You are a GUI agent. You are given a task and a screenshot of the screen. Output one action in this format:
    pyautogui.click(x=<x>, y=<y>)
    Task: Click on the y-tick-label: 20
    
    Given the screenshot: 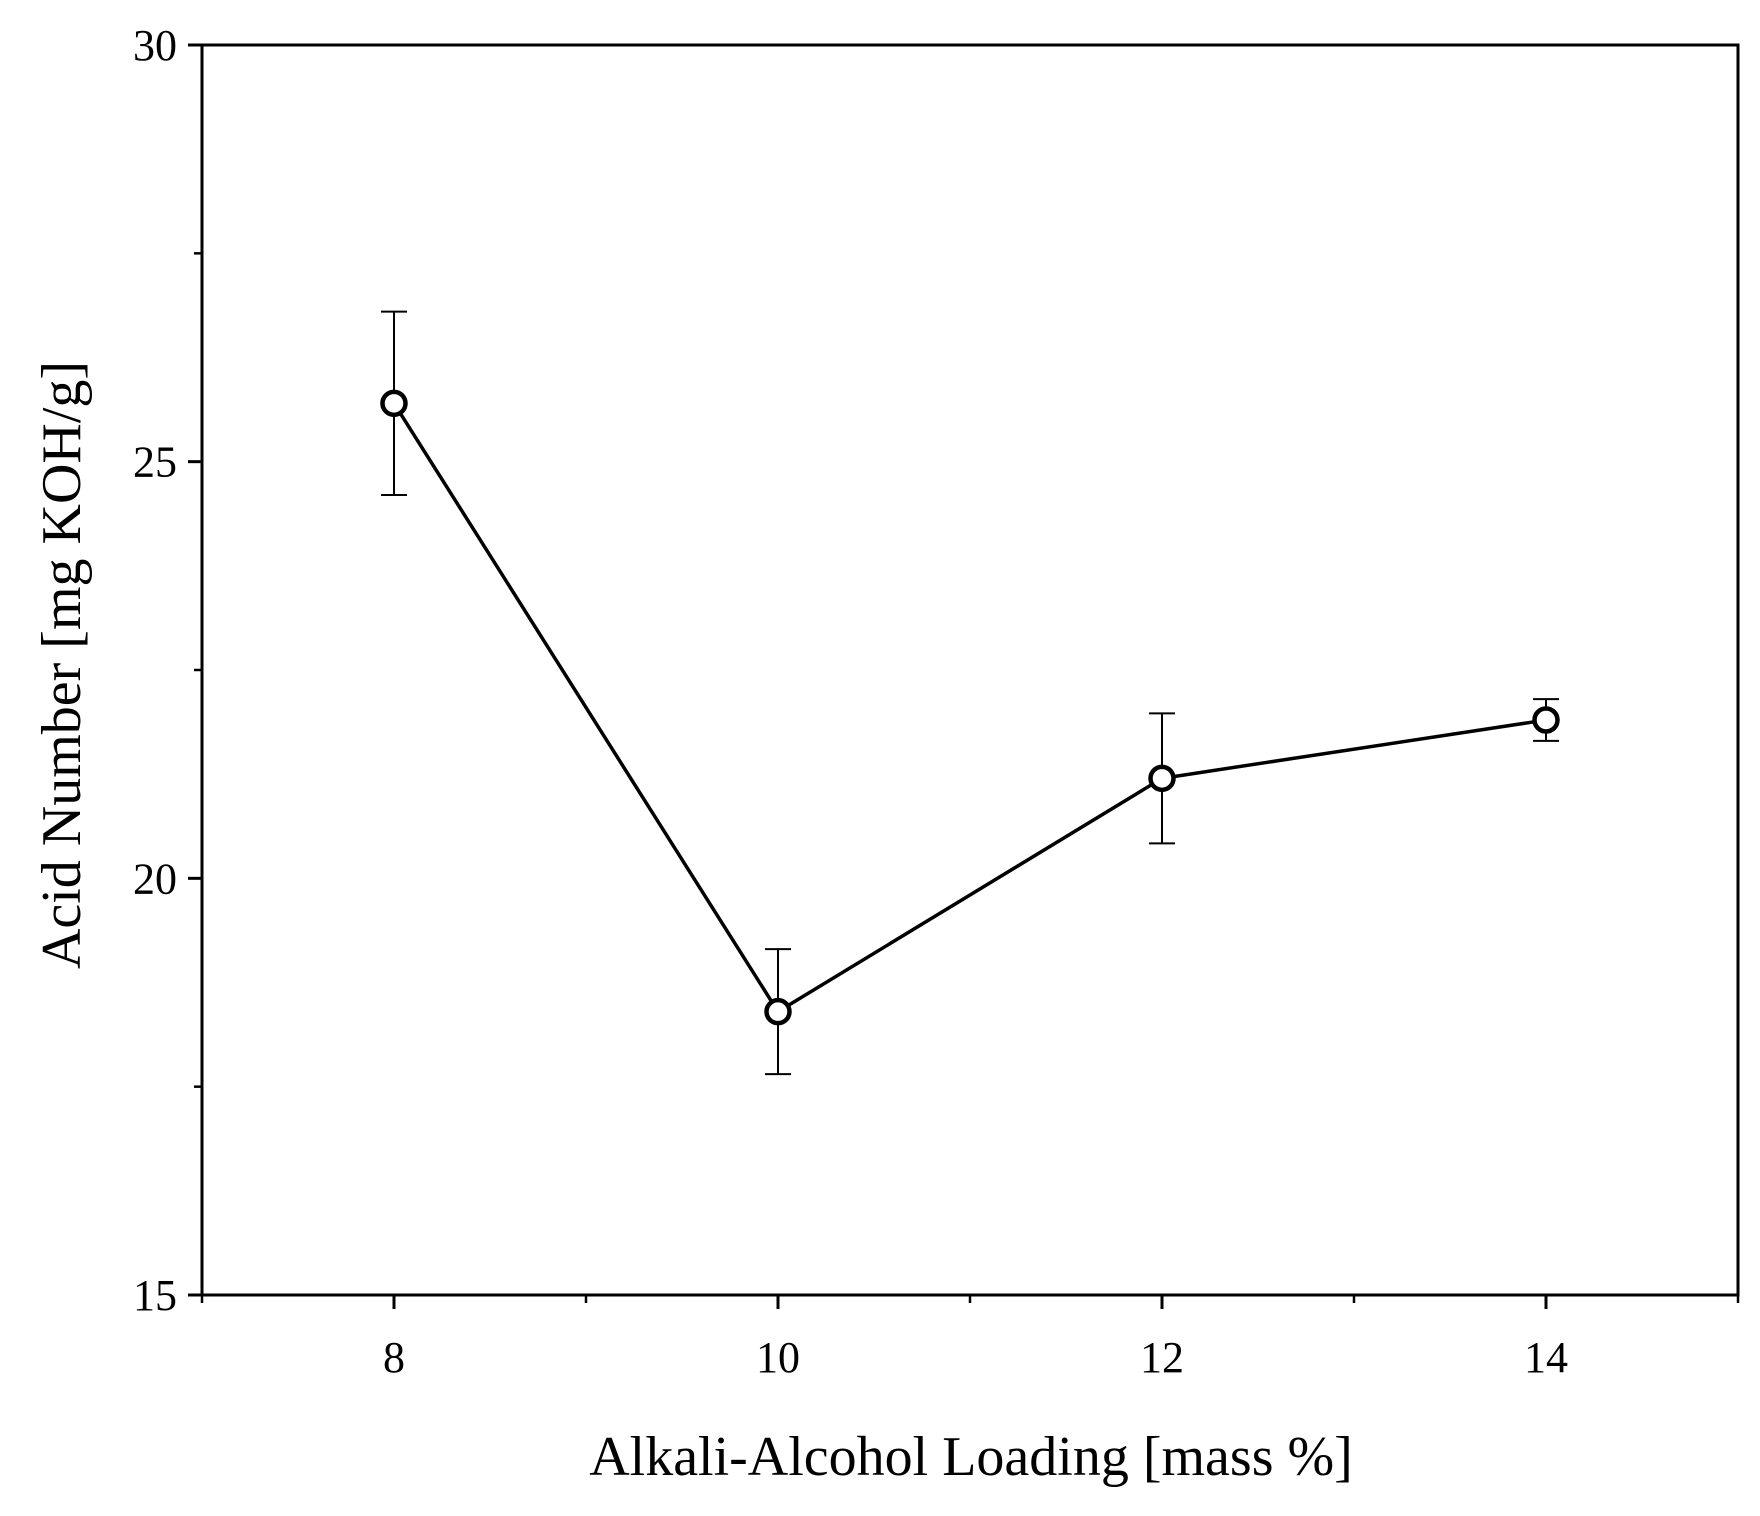 What is the action you would take?
    pyautogui.click(x=155, y=878)
    